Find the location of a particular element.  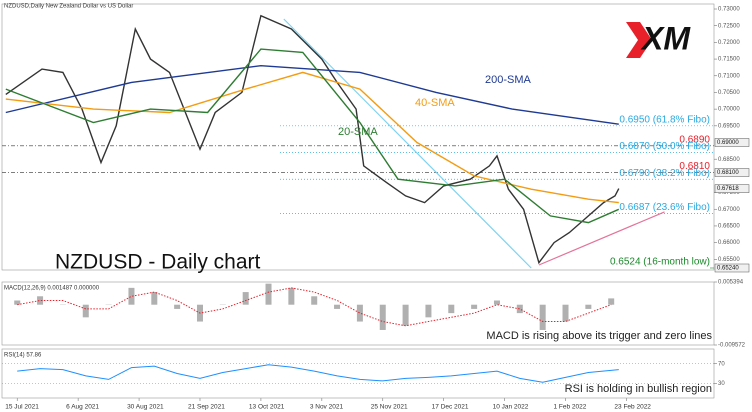

price-label: 0.65240 is located at coordinates (728, 269).